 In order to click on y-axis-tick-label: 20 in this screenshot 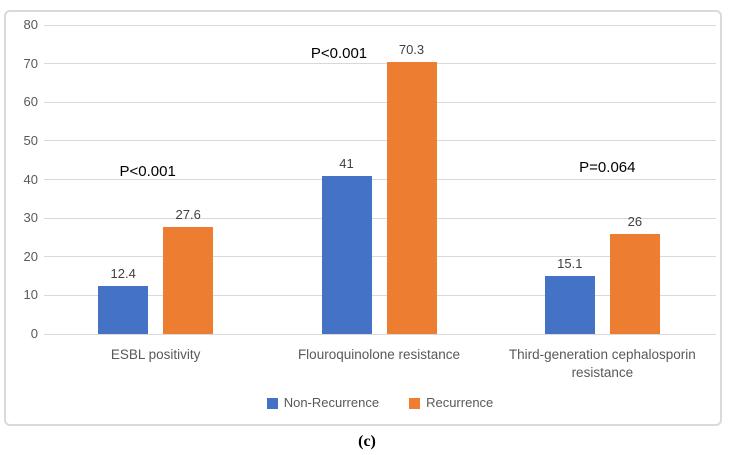, I will do `click(30, 256)`.